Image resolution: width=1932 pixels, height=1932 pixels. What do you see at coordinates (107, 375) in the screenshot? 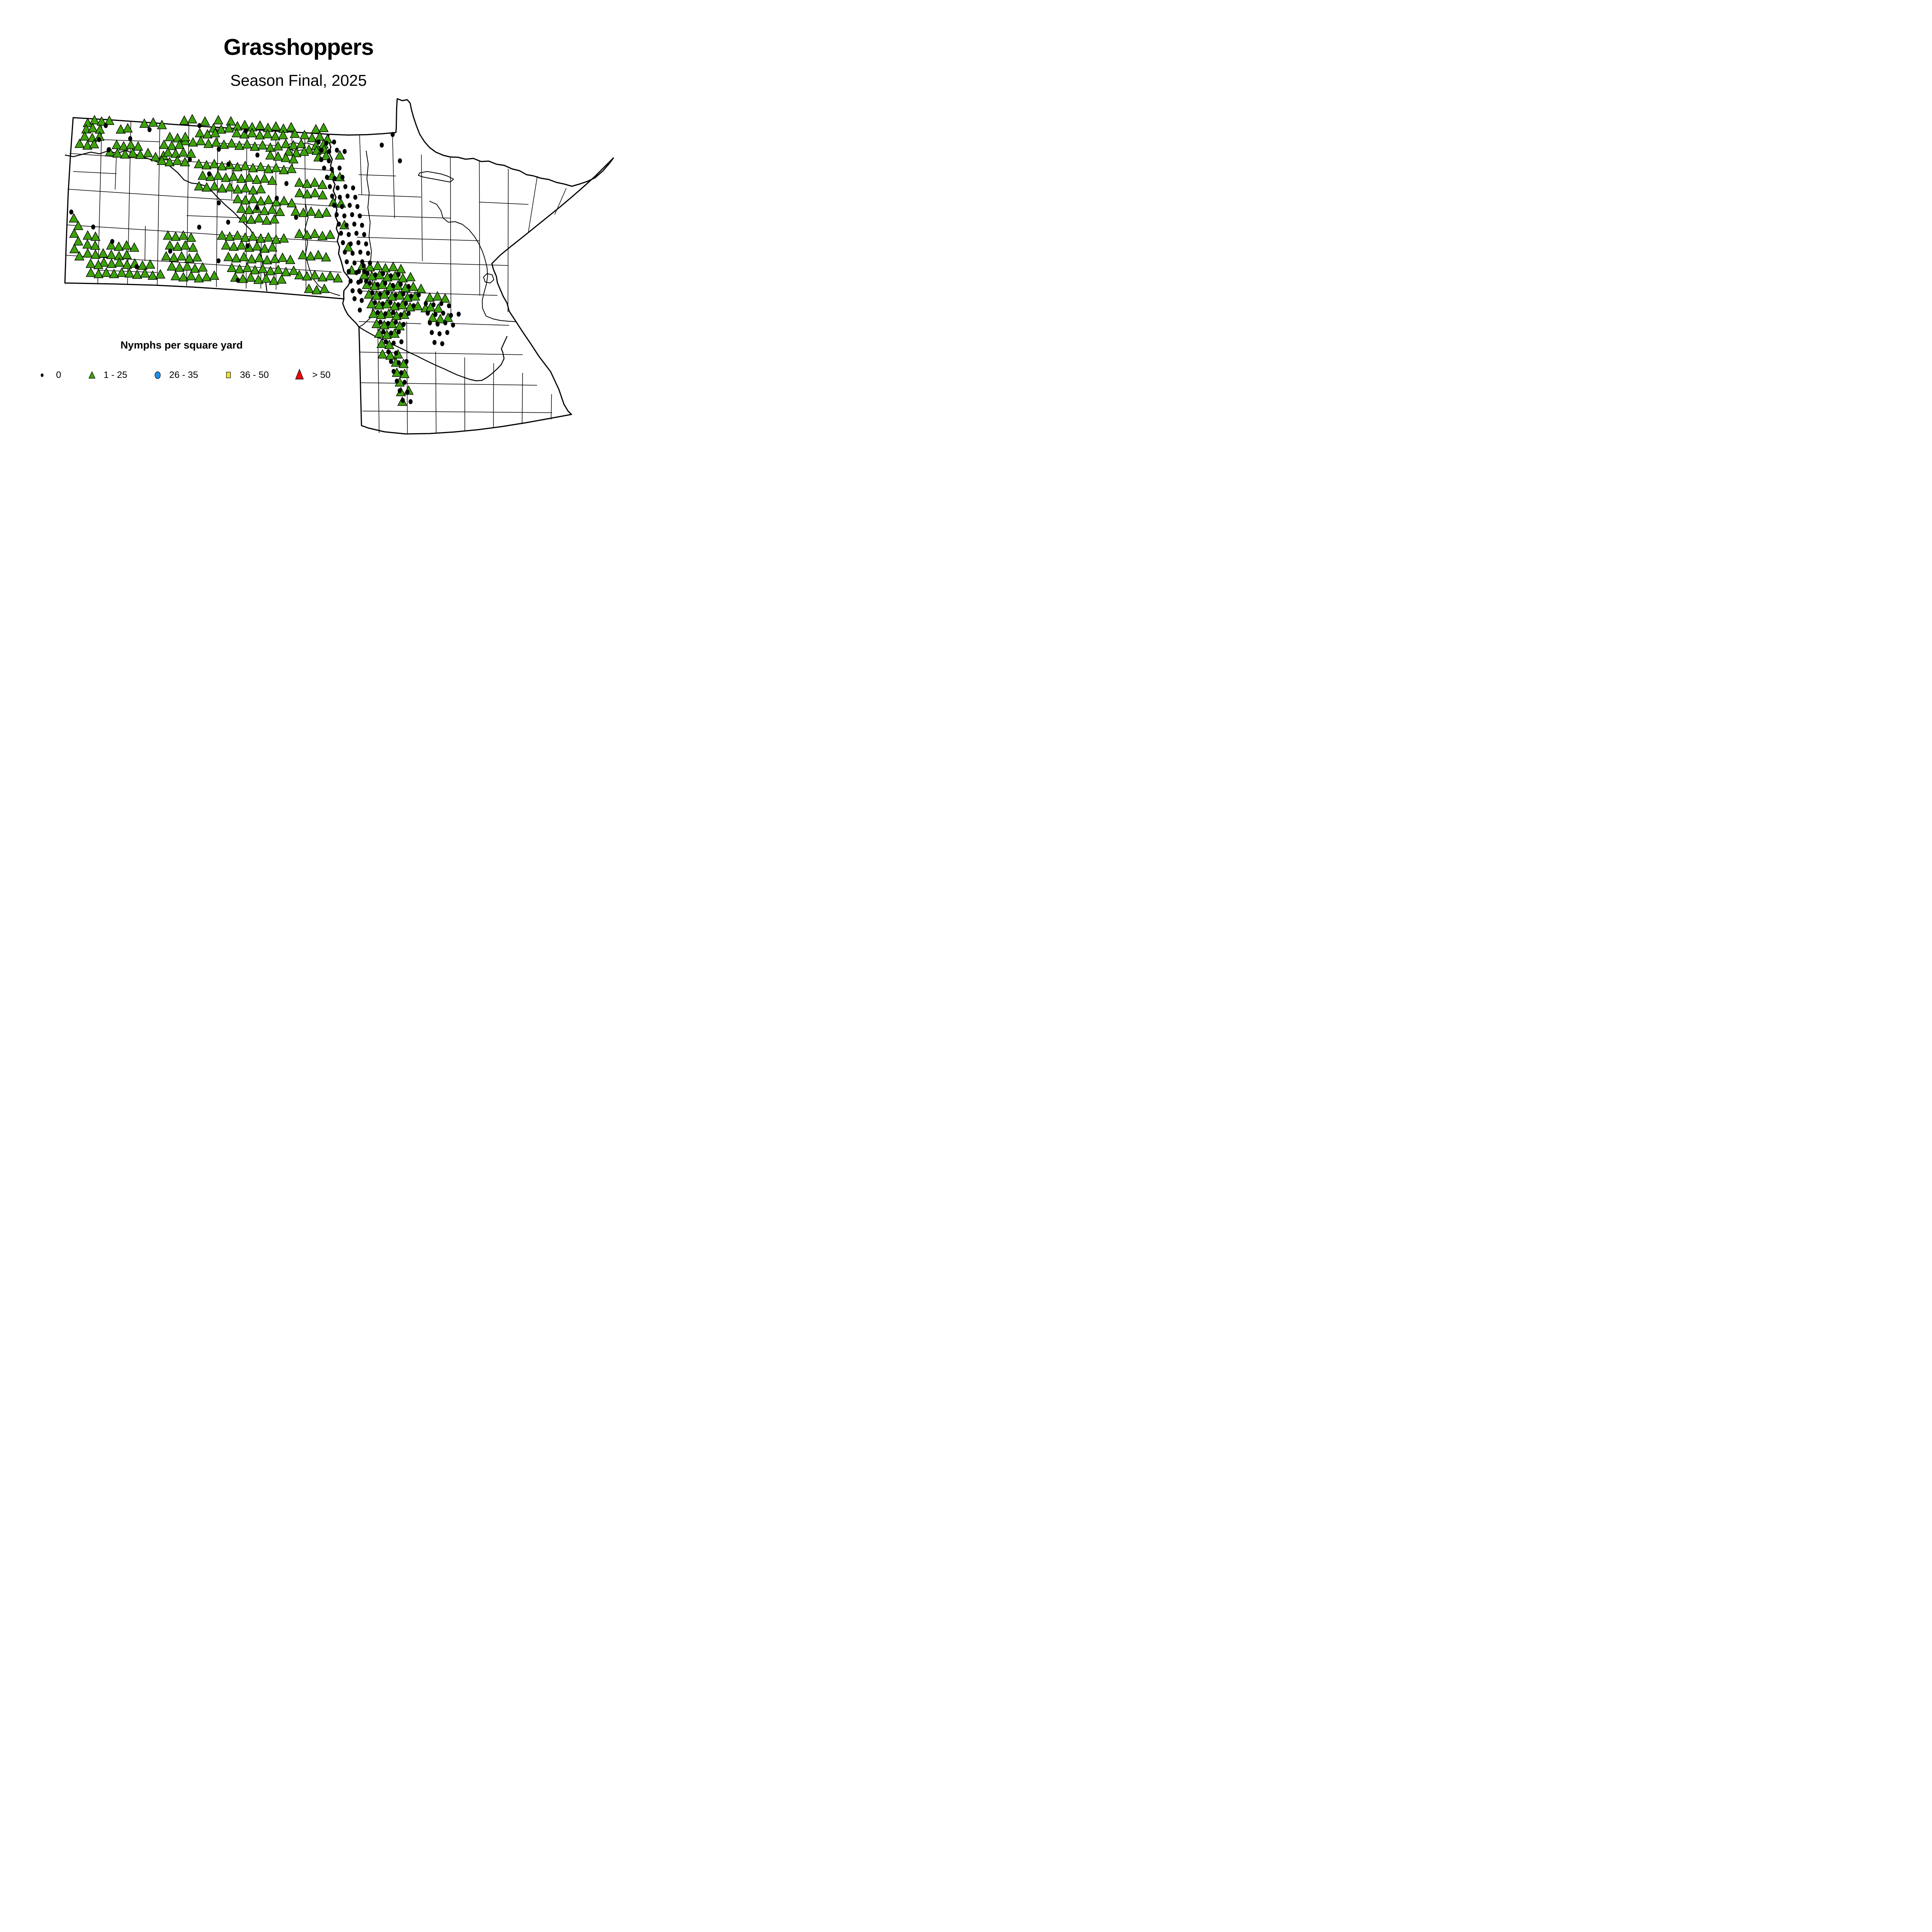
I see `legend-item-1-25: 1 - 25` at bounding box center [107, 375].